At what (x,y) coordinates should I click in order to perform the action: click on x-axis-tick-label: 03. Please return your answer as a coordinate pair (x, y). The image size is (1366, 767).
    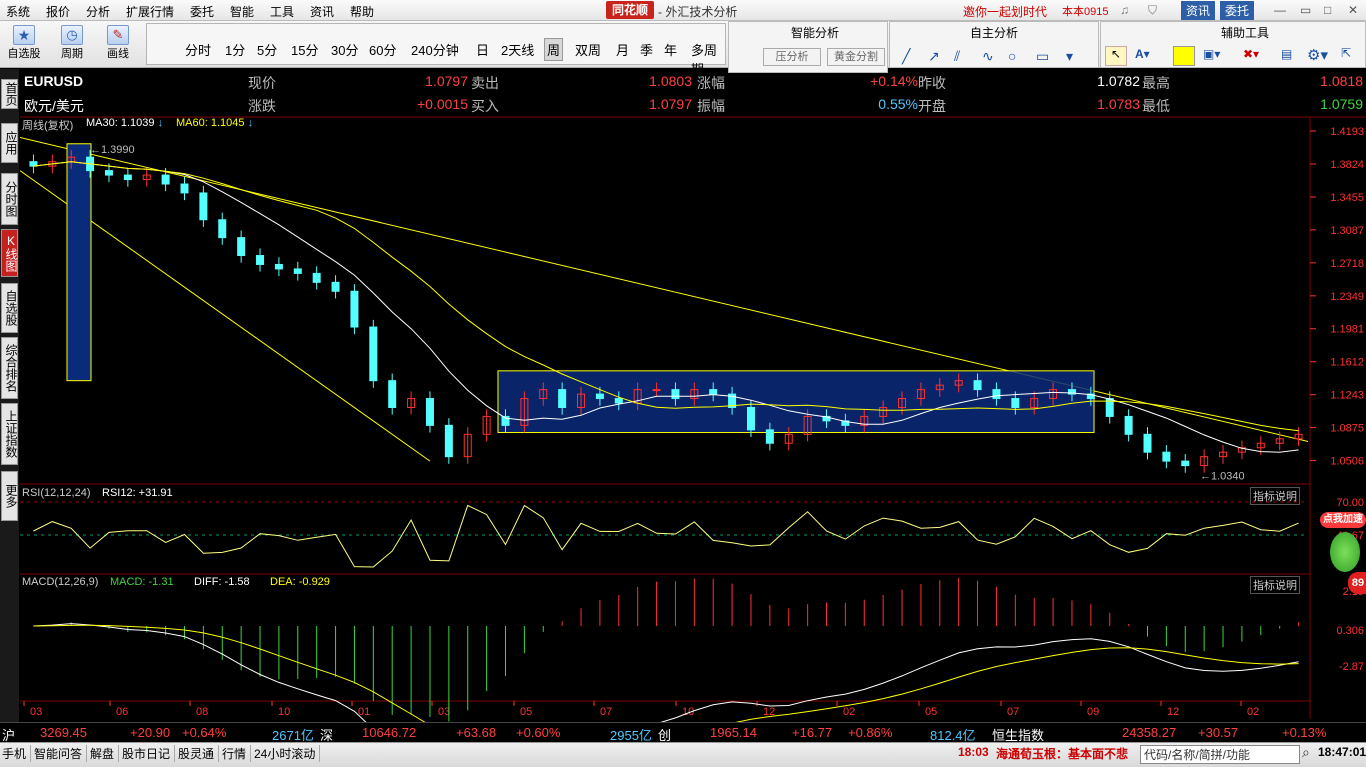
    Looking at the image, I should click on (444, 712).